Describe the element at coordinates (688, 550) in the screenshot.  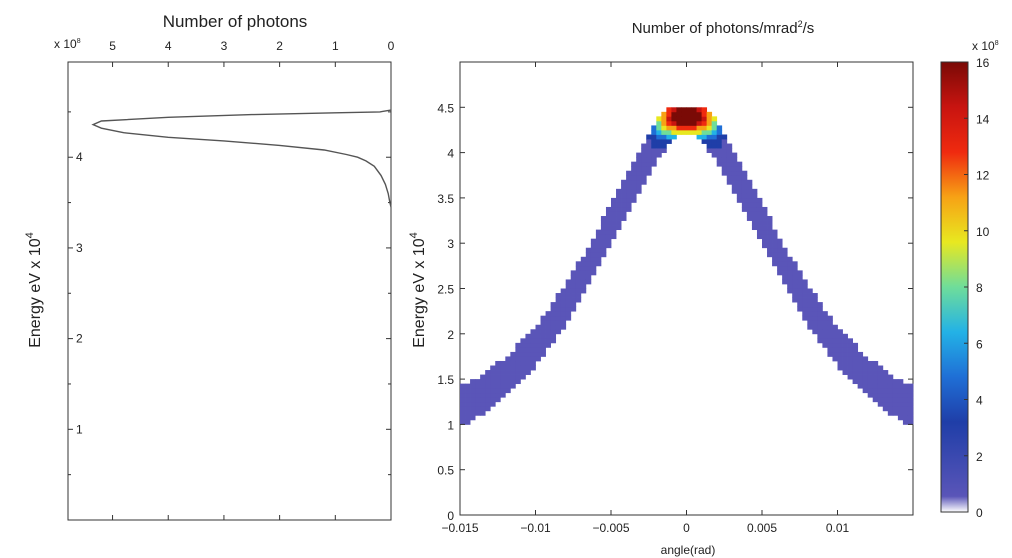
I see `right-x-label: angle(rad)` at that location.